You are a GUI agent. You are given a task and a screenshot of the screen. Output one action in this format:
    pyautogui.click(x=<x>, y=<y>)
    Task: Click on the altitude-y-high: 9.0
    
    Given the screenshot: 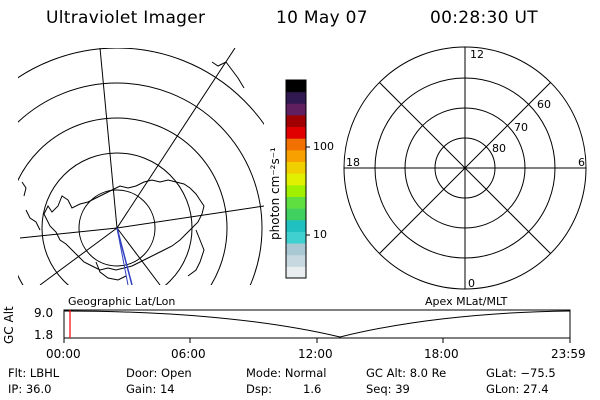 What is the action you would take?
    pyautogui.click(x=44, y=313)
    